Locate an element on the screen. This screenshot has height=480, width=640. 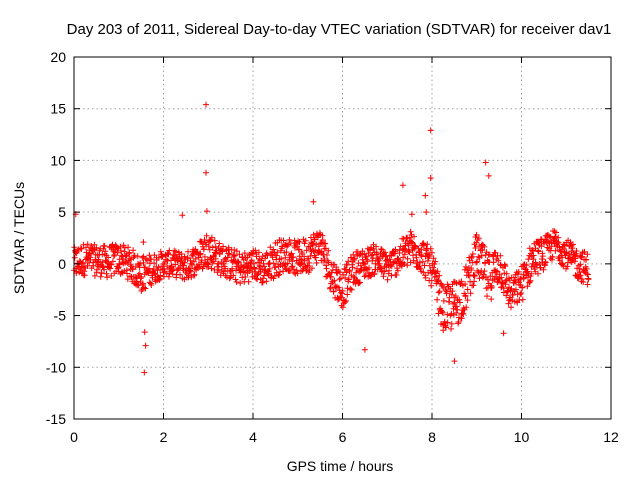
x-tick-label: 12 is located at coordinates (611, 437).